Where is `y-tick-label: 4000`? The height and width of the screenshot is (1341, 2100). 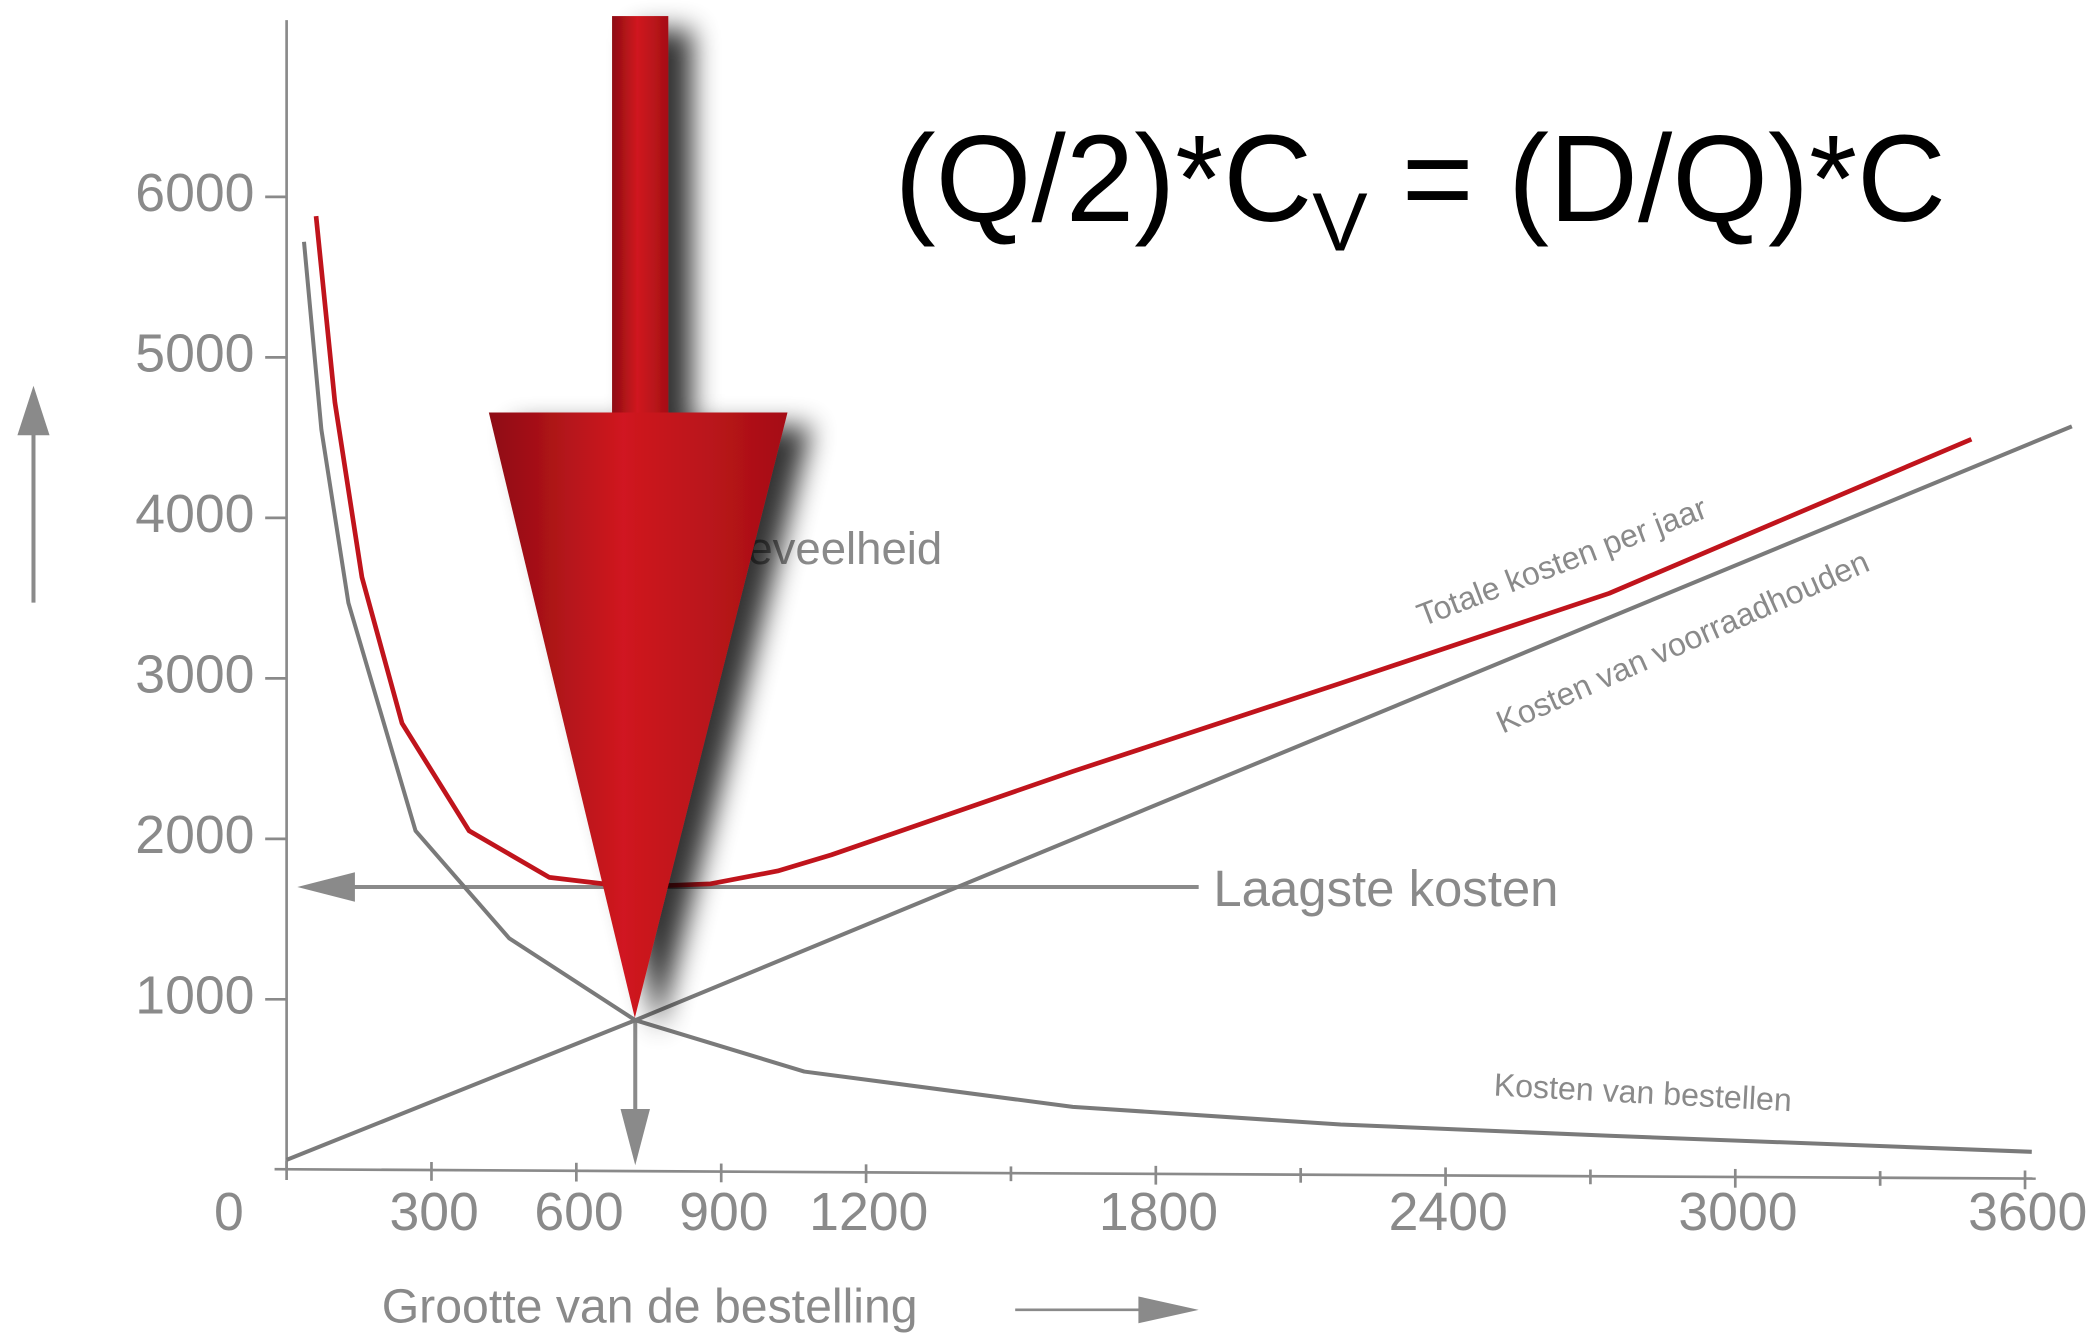 y-tick-label: 4000 is located at coordinates (194, 514).